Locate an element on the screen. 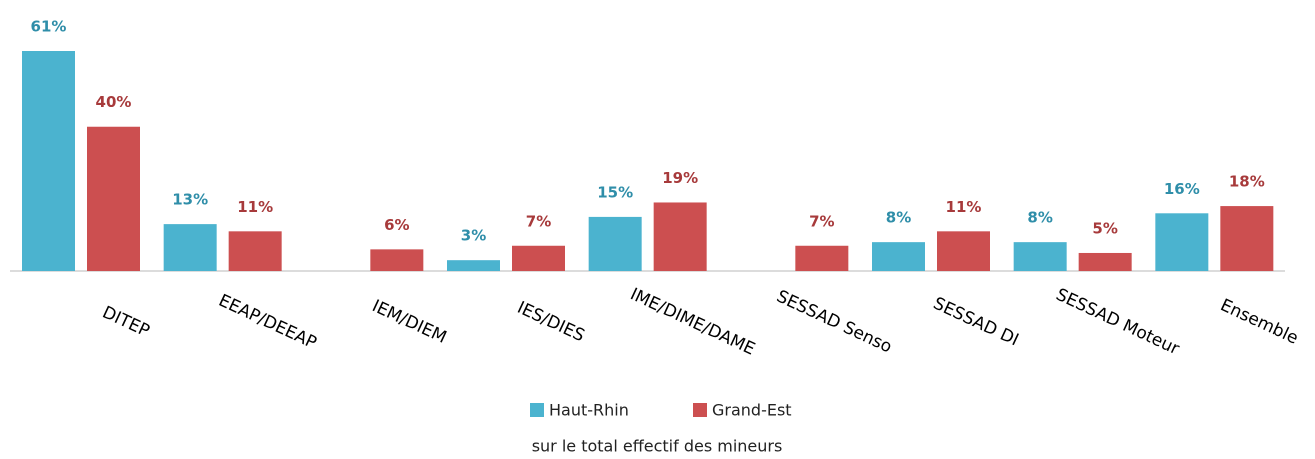 The height and width of the screenshot is (459, 1315). x-tick-label: IME/DIME/DAME is located at coordinates (692, 321).